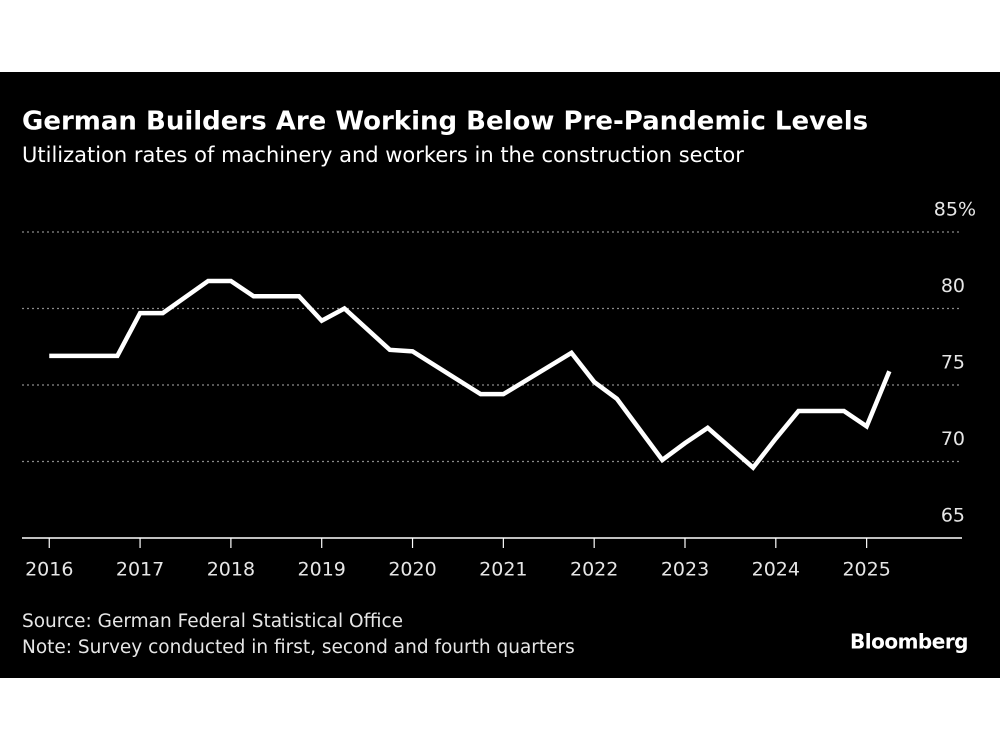 Image resolution: width=1000 pixels, height=750 pixels. What do you see at coordinates (322, 570) in the screenshot?
I see `x-tick-label: 2019` at bounding box center [322, 570].